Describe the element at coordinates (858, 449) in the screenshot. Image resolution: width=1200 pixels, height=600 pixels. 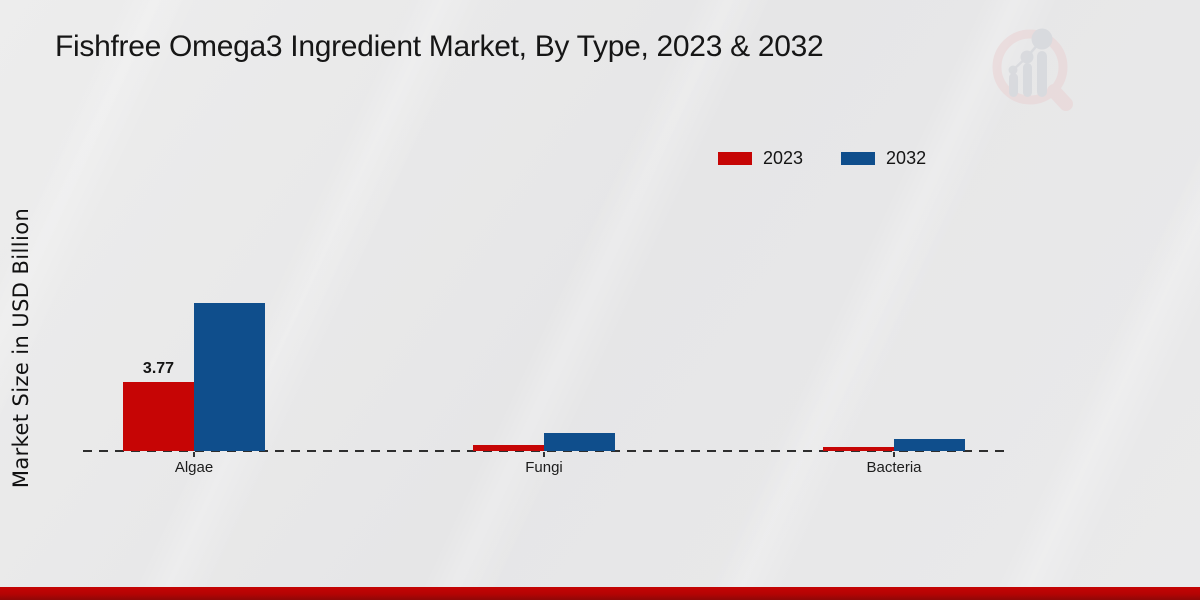
I see `bar-bacteria-2023` at that location.